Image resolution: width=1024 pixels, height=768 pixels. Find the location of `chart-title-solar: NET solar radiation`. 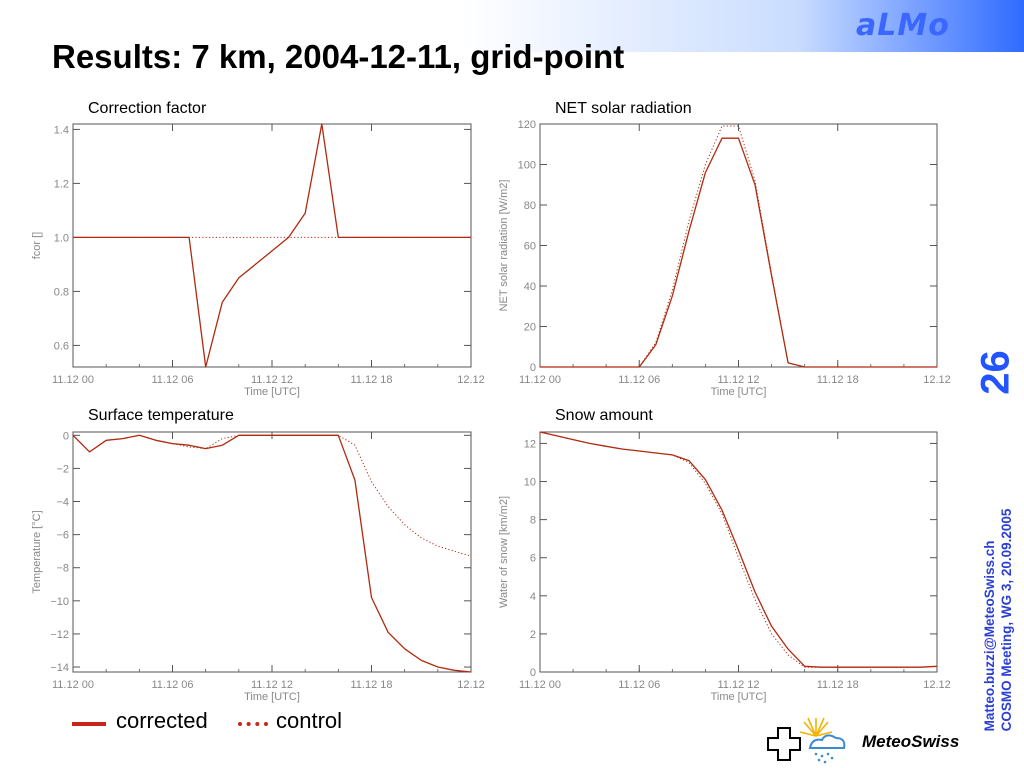

chart-title-solar: NET solar radiation is located at coordinates (623, 108).